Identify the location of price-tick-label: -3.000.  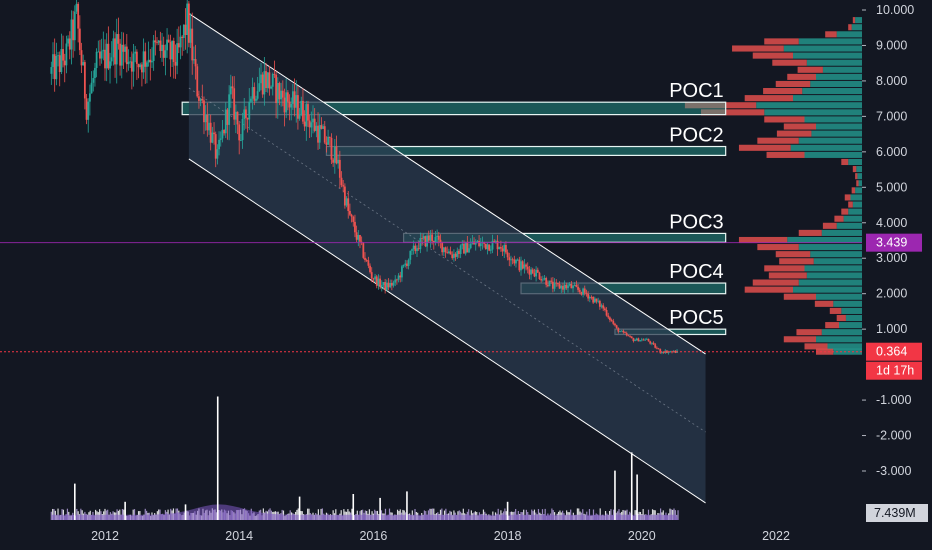
(893, 471).